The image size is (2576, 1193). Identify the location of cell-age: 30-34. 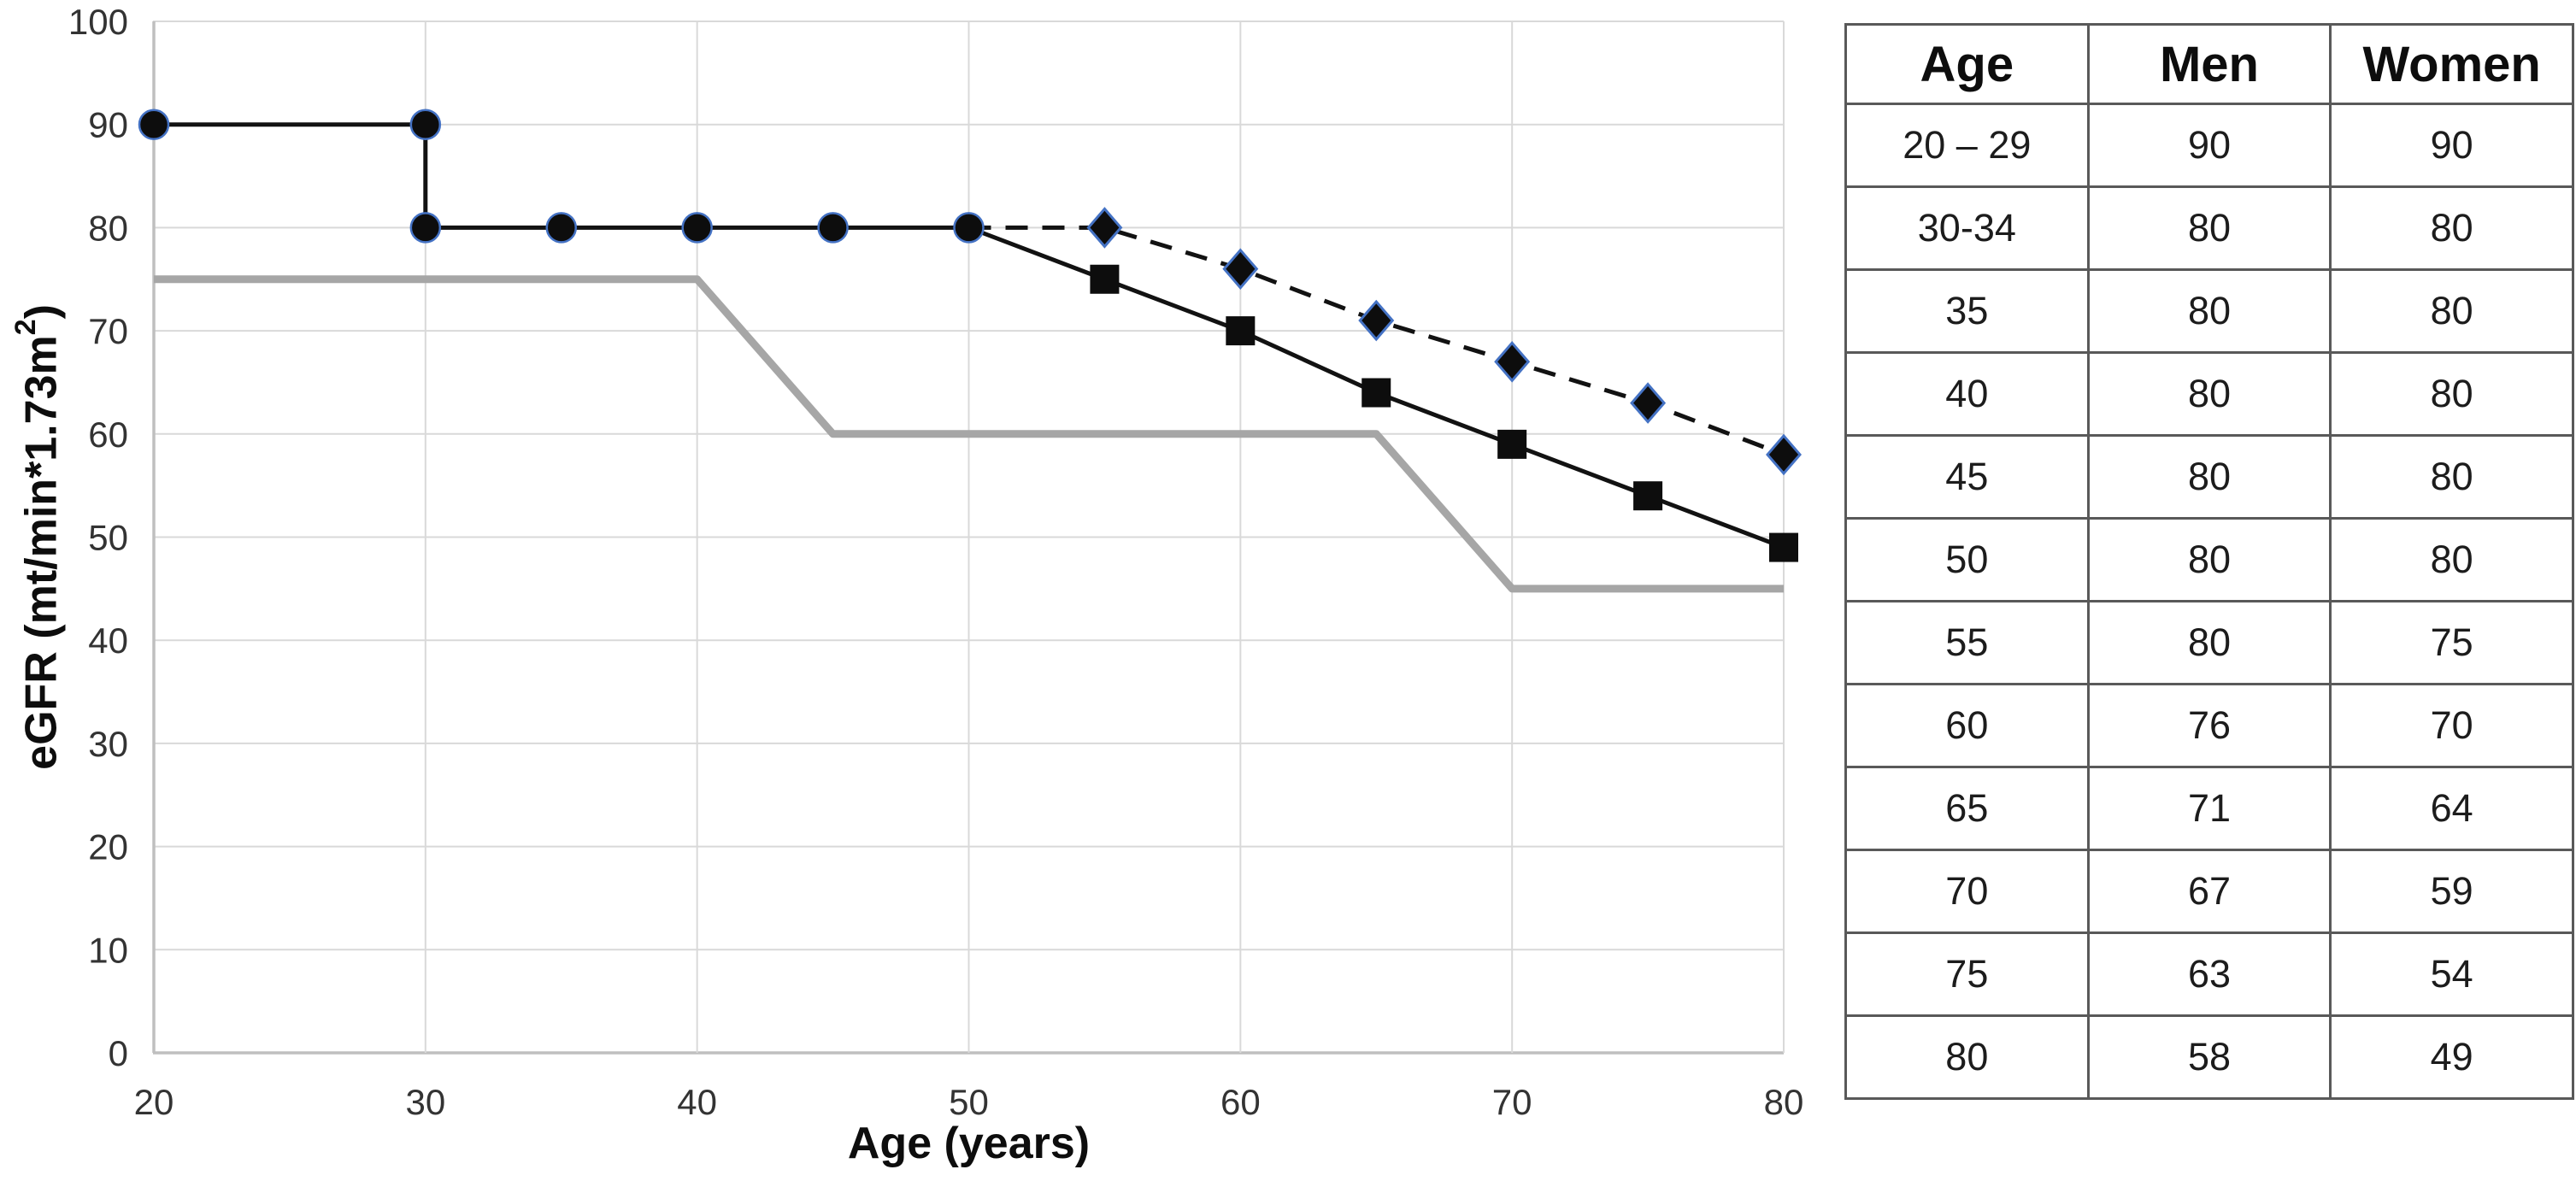
(1967, 228).